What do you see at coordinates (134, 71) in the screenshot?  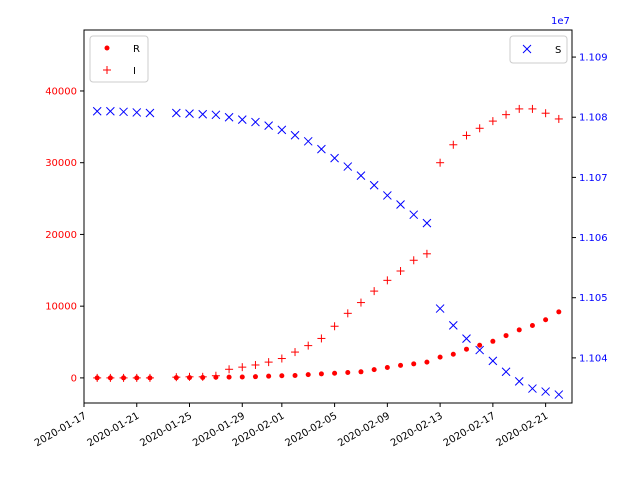 I see `legend-i-label: I` at bounding box center [134, 71].